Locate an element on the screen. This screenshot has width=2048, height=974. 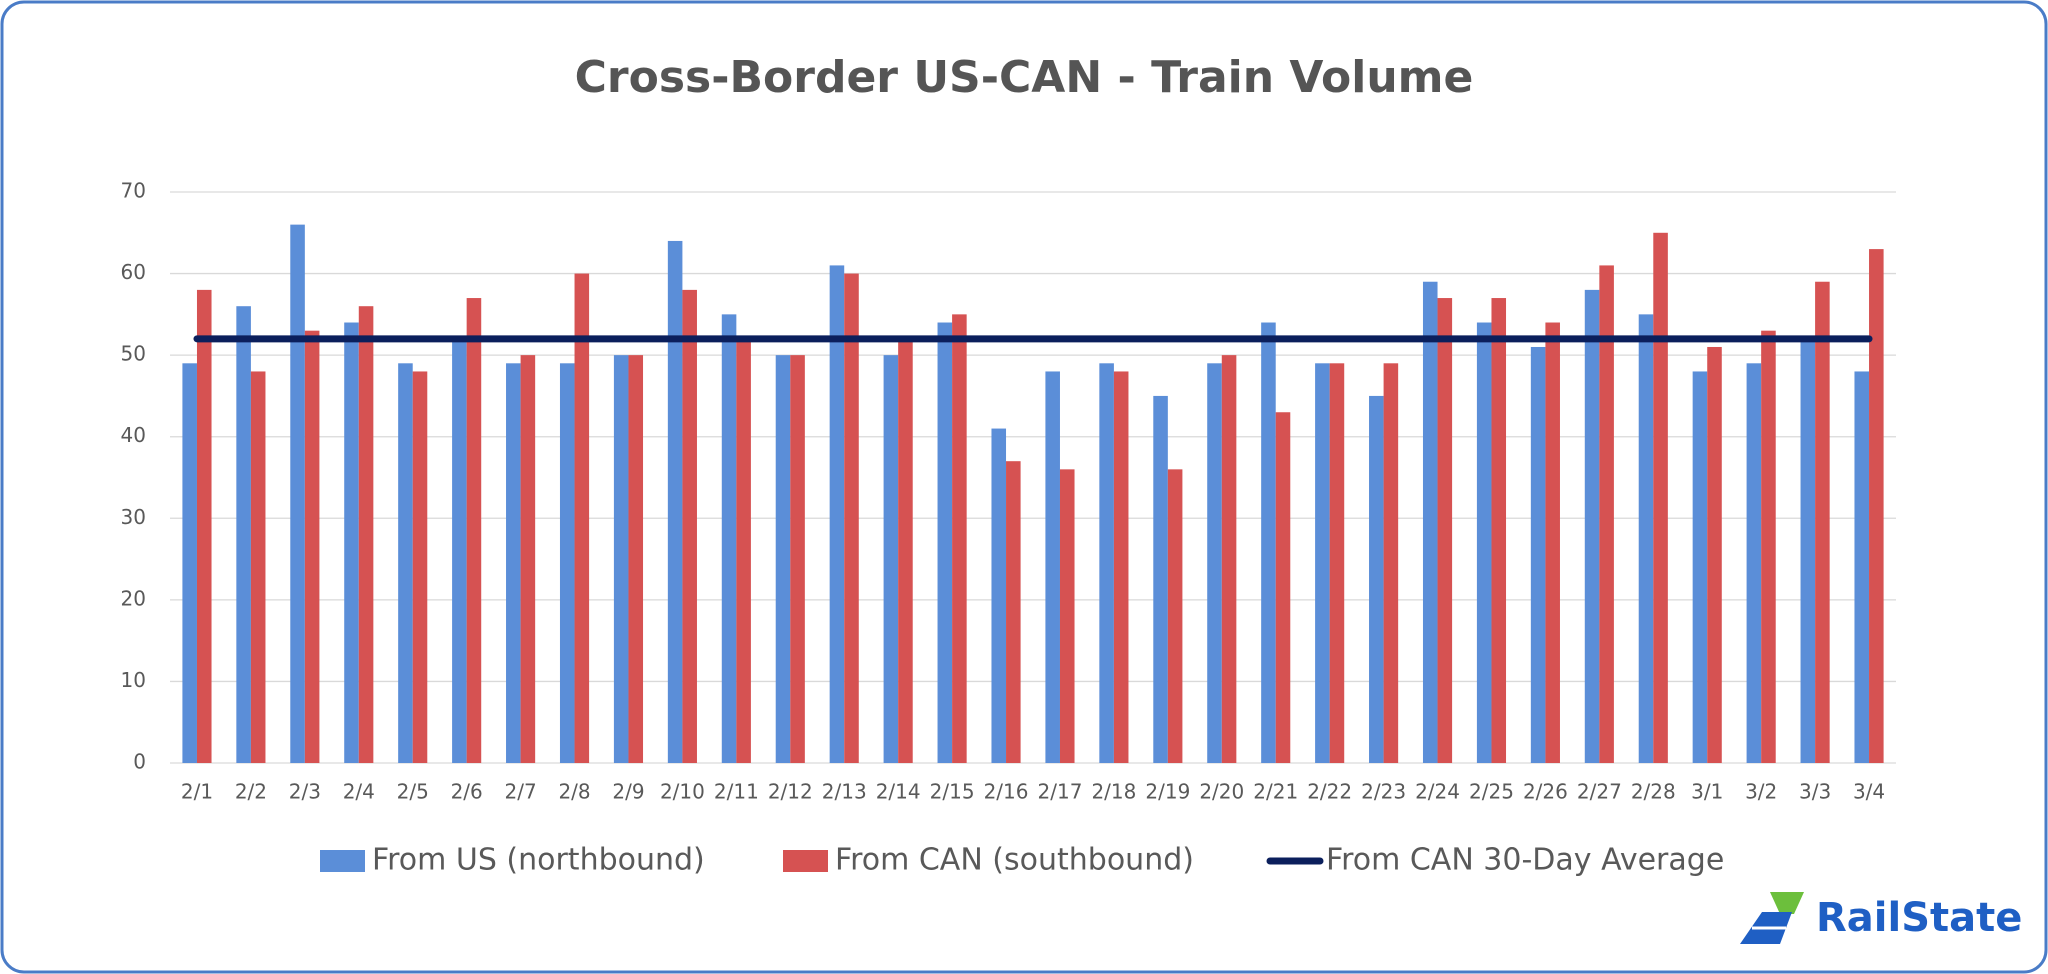
legend-label: From US (northbound) is located at coordinates (538, 860).